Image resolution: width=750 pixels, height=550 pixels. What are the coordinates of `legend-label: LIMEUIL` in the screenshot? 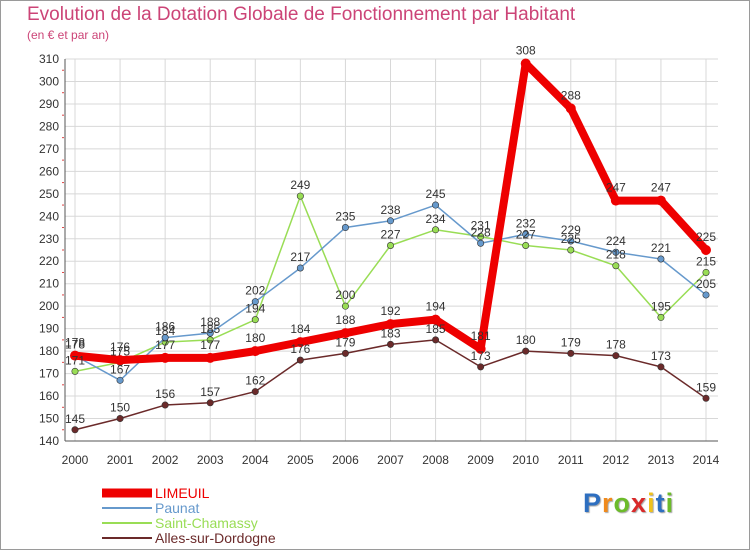 It's located at (182, 493).